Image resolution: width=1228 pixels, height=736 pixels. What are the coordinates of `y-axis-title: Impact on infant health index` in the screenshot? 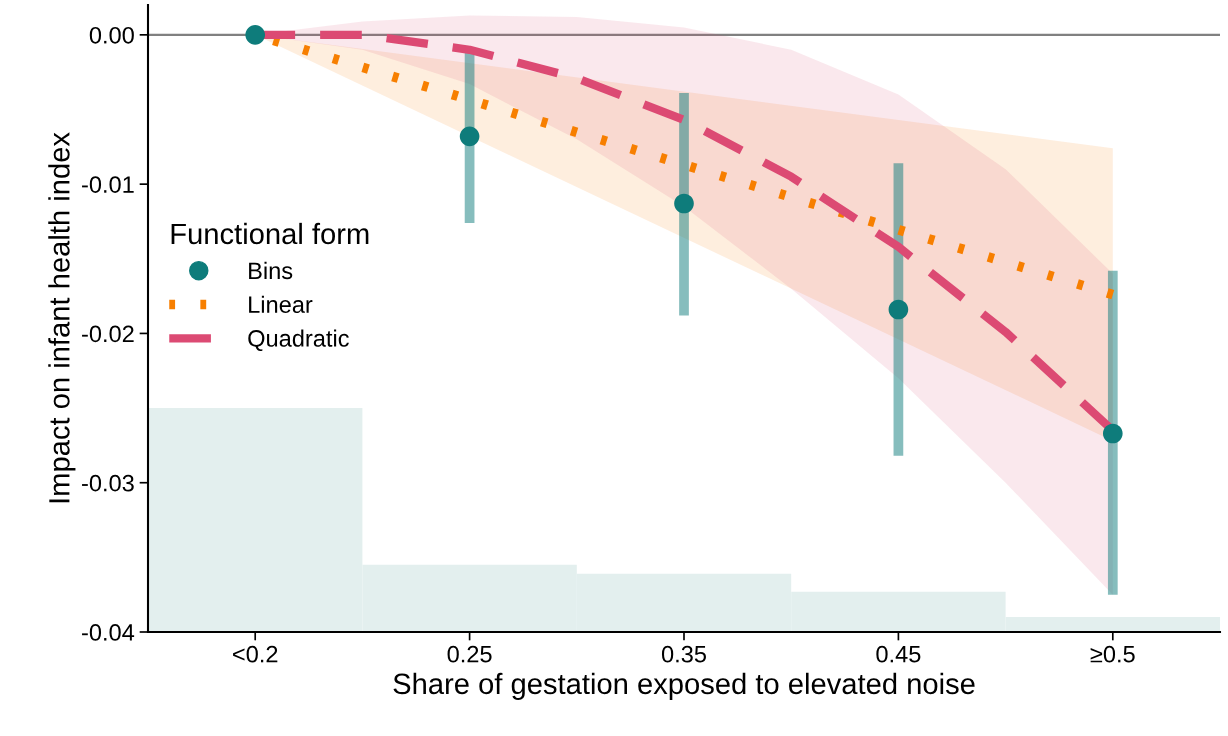 It's located at (62, 317).